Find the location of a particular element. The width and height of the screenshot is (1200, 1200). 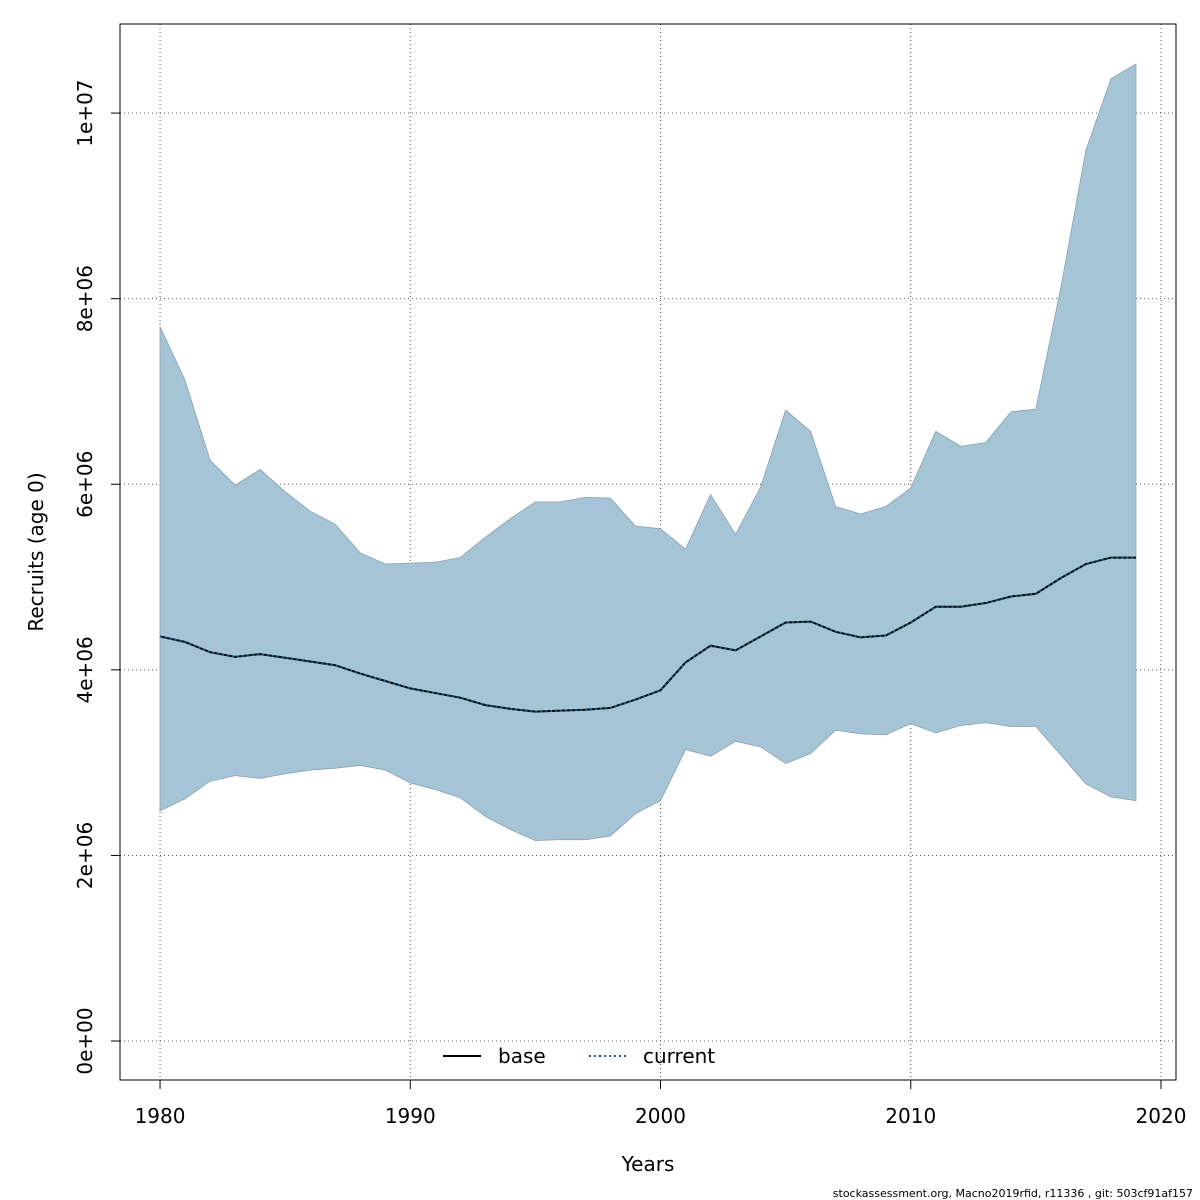

x-tick-label-4: 2020 is located at coordinates (1161, 1116).